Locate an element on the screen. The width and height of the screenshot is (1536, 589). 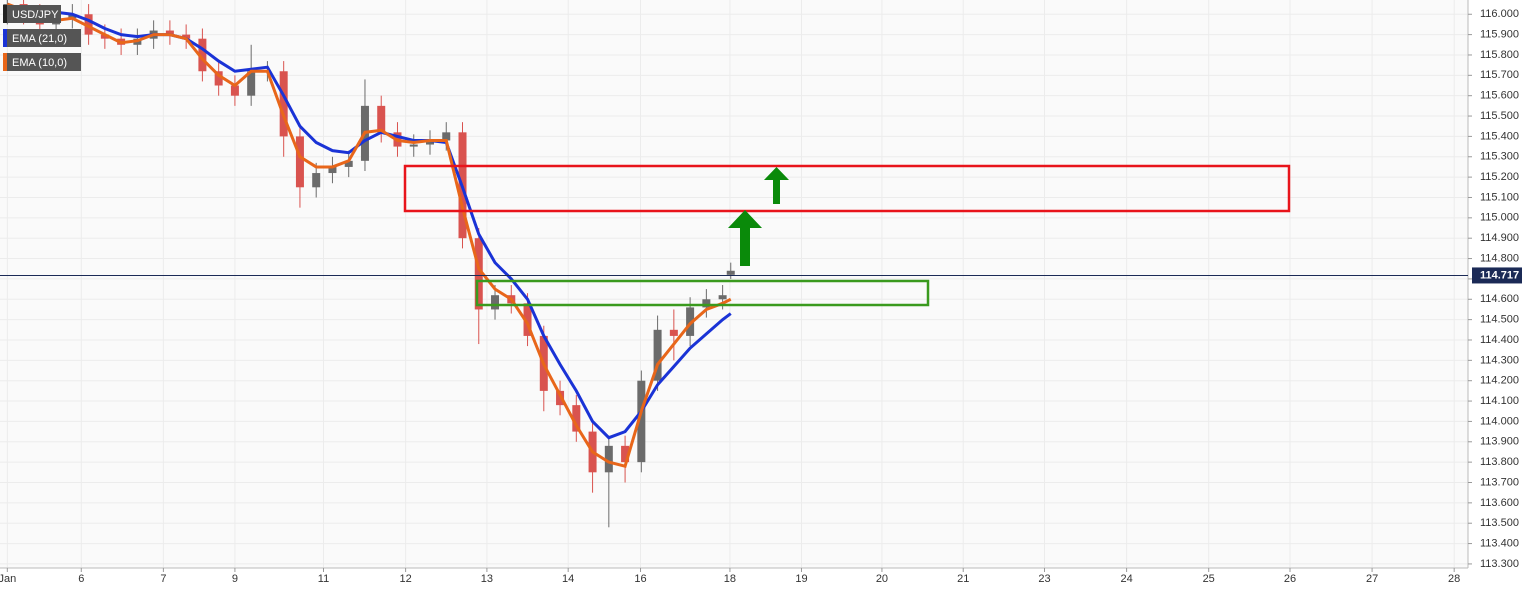
y-tick-label: 113.800 is located at coordinates (1499, 462).